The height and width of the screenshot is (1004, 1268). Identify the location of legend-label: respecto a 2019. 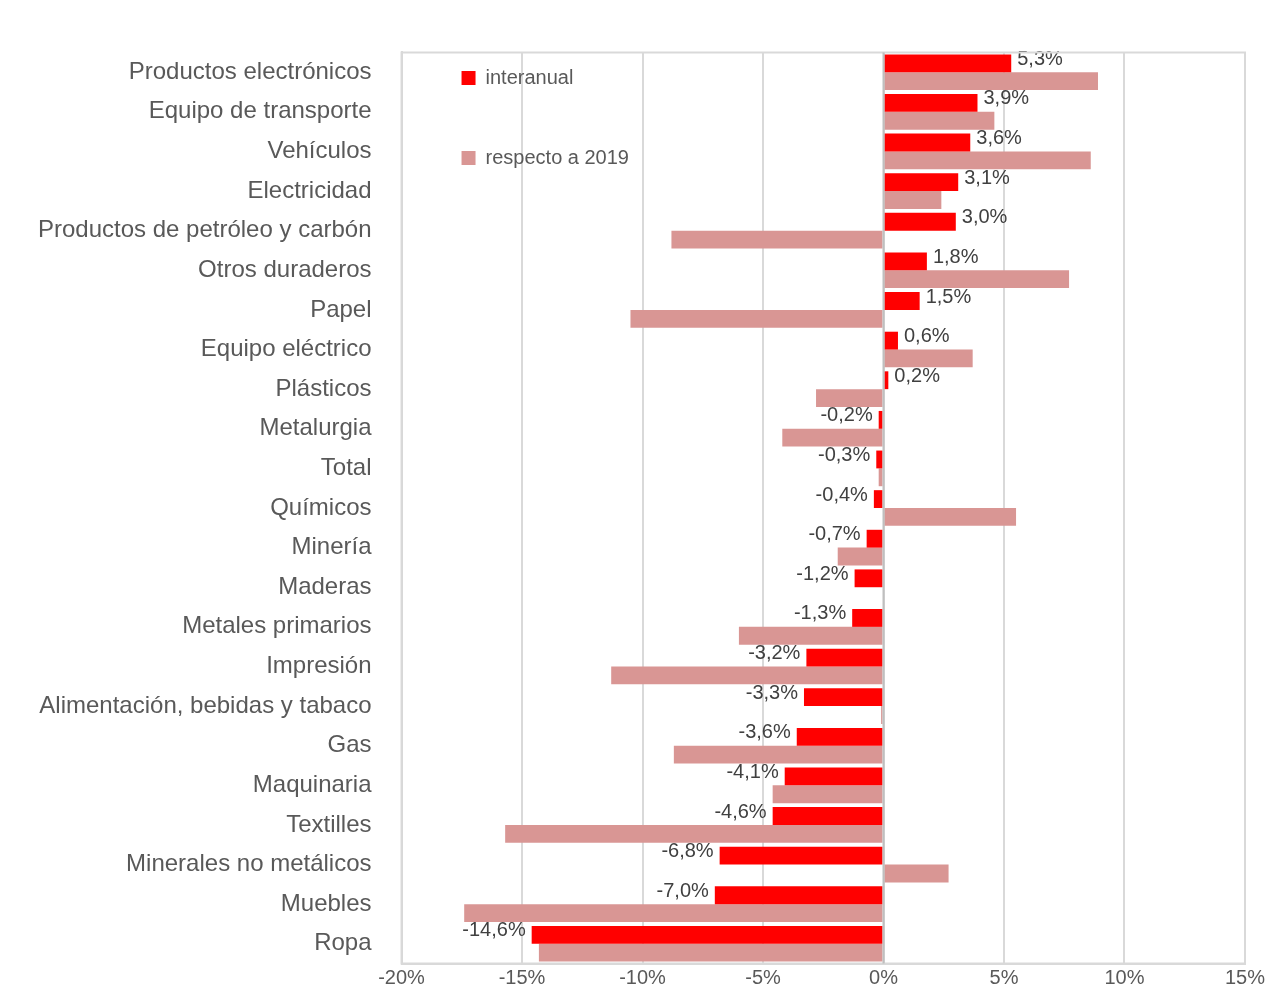
(557, 156).